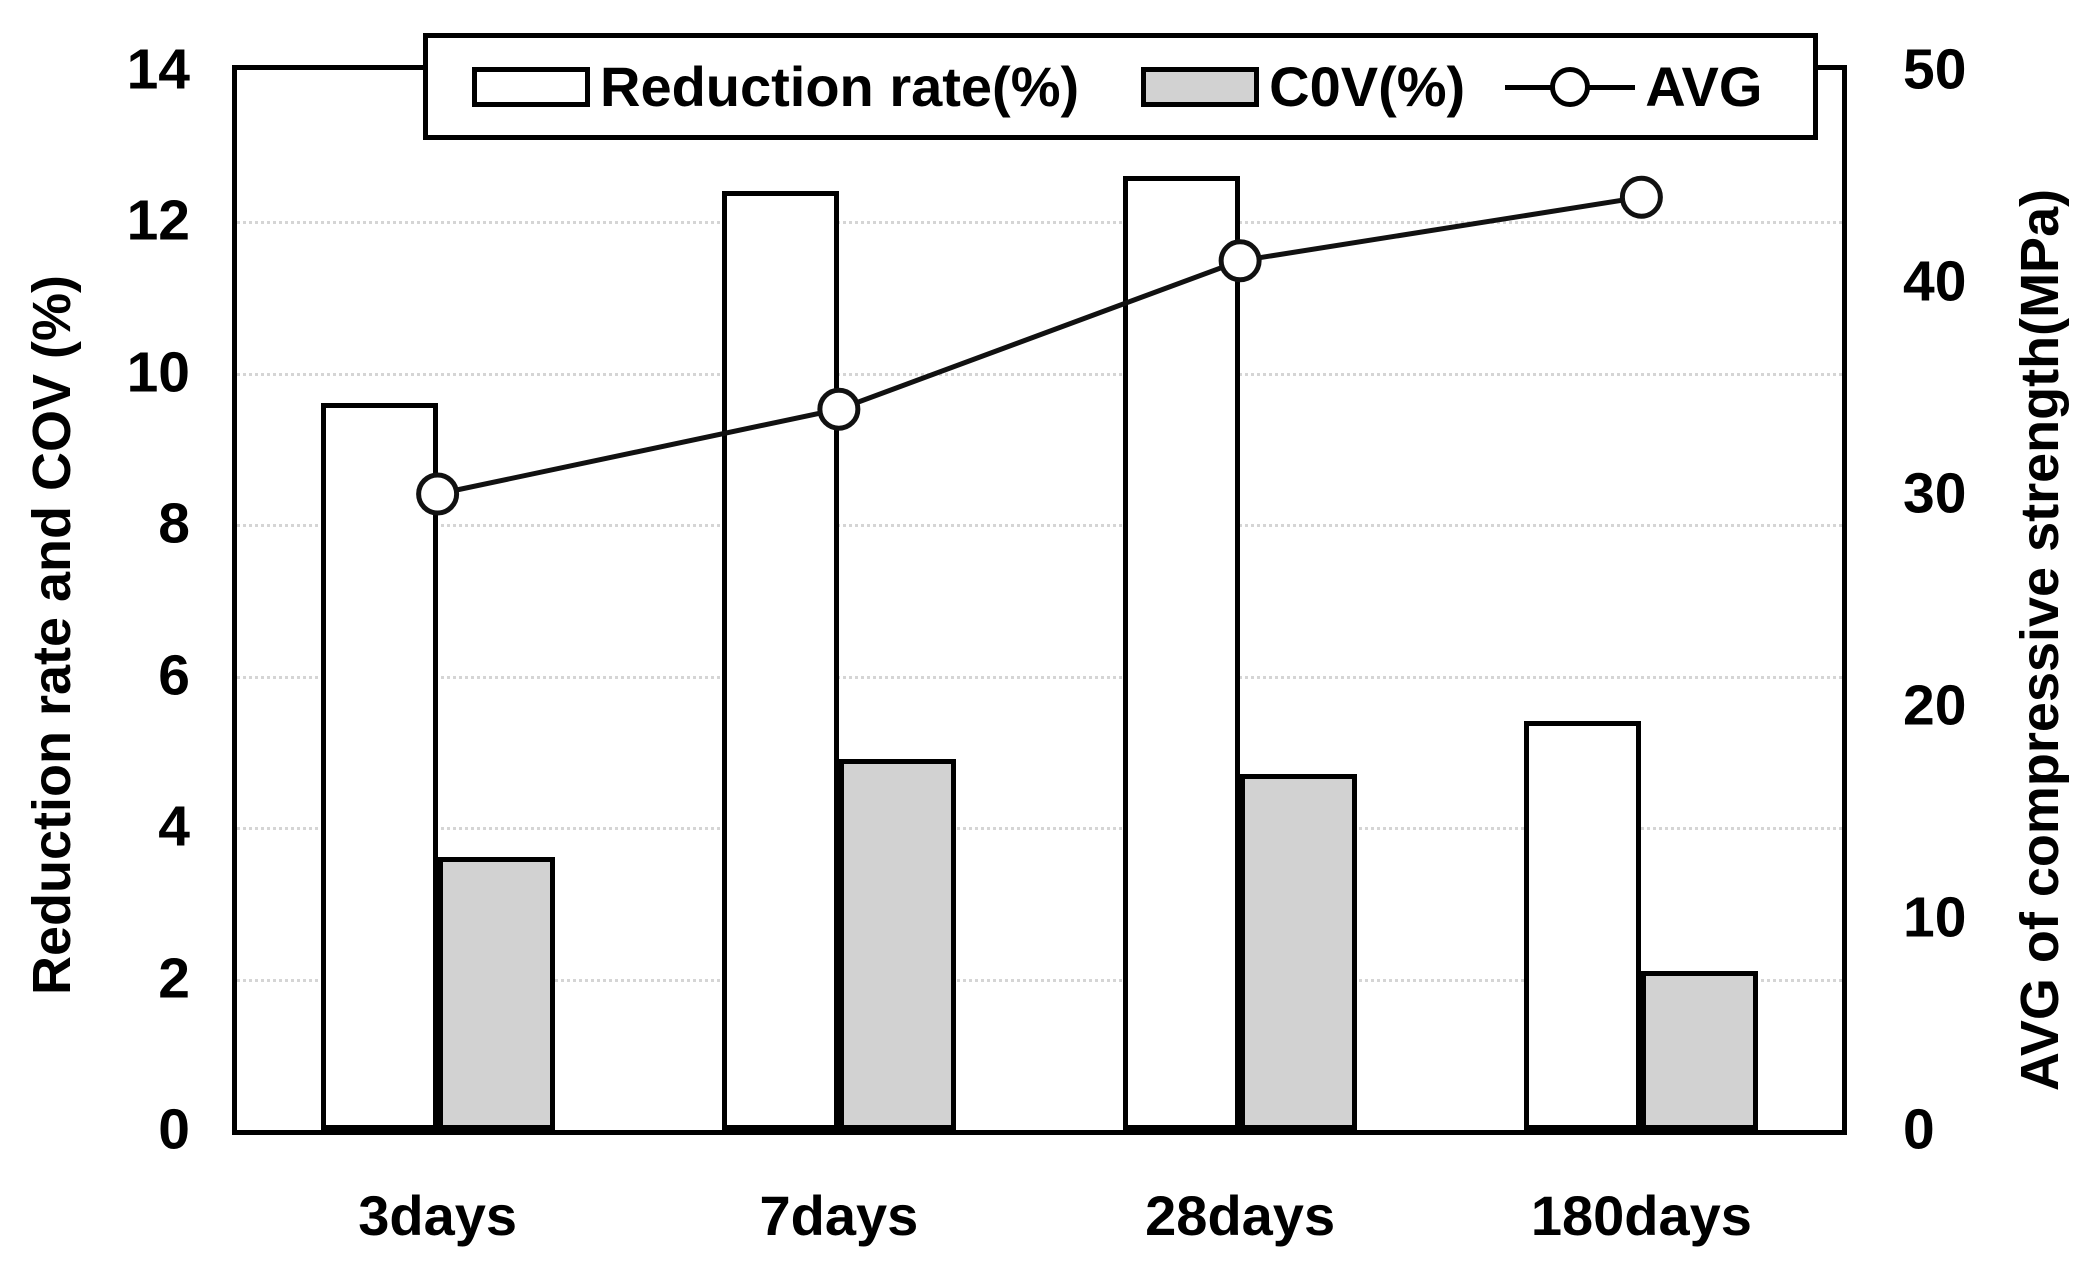 The width and height of the screenshot is (2094, 1284). Describe the element at coordinates (174, 675) in the screenshot. I see `left-axis-tick-label: 6` at that location.